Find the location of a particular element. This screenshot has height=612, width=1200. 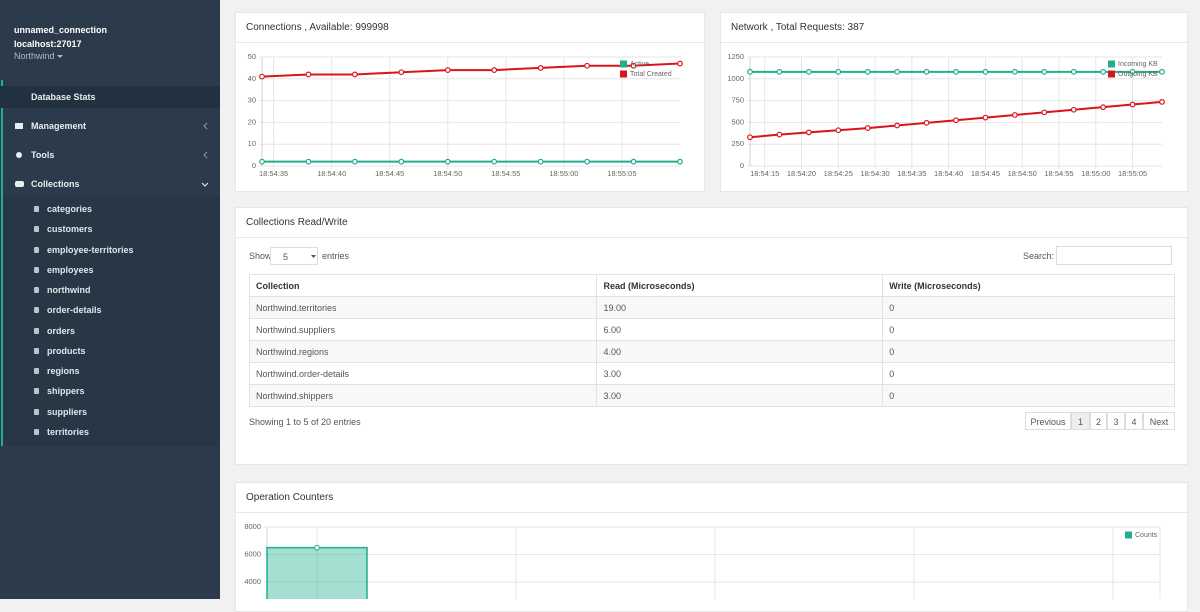

table-cell: Northwind.order-details is located at coordinates (423, 373).